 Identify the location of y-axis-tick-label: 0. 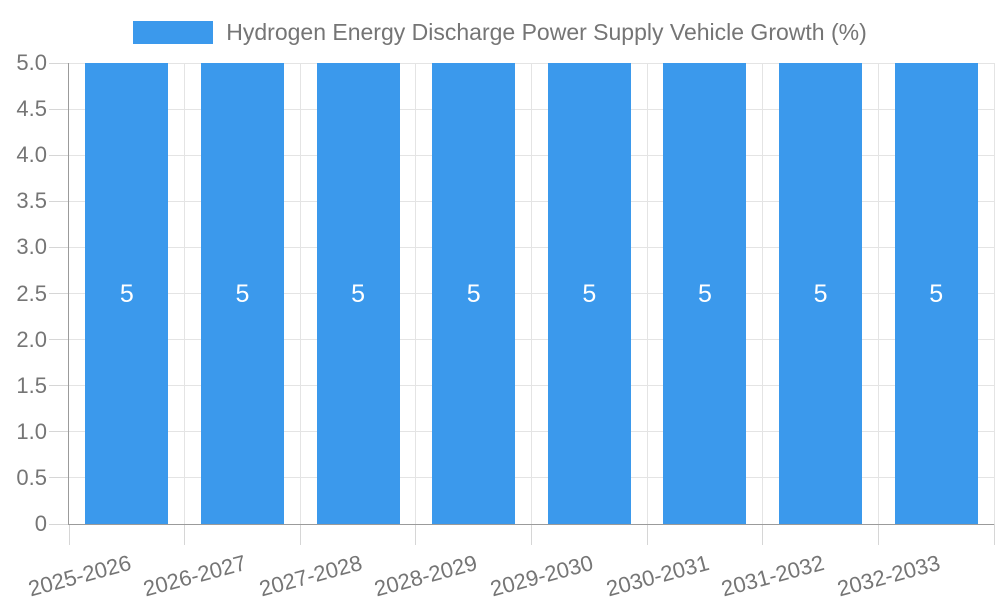
(40, 523).